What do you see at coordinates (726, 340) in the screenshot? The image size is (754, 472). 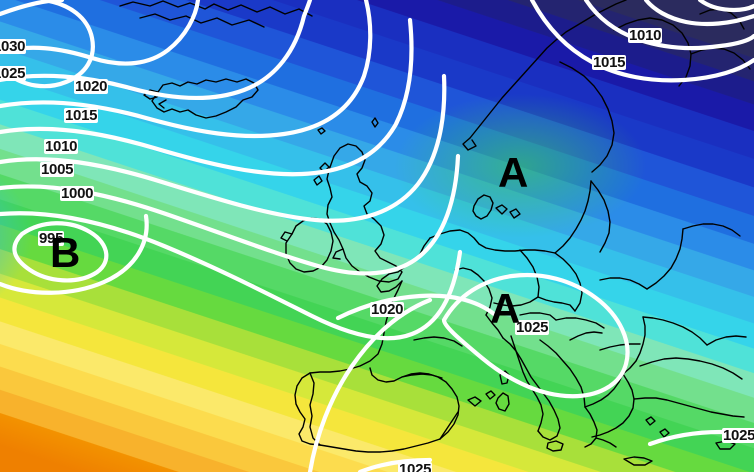 I see `border-russia-south` at bounding box center [726, 340].